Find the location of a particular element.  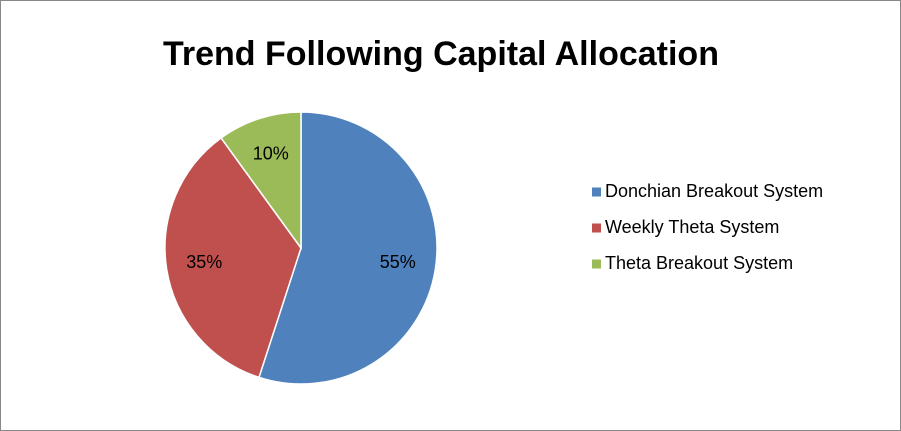

legend-label: Theta Breakout System is located at coordinates (699, 263).